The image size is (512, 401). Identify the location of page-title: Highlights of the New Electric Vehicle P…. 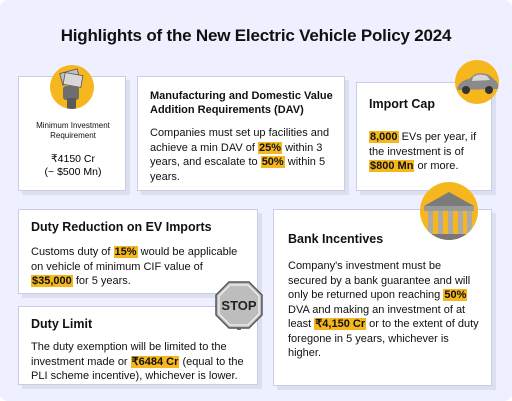
(256, 35).